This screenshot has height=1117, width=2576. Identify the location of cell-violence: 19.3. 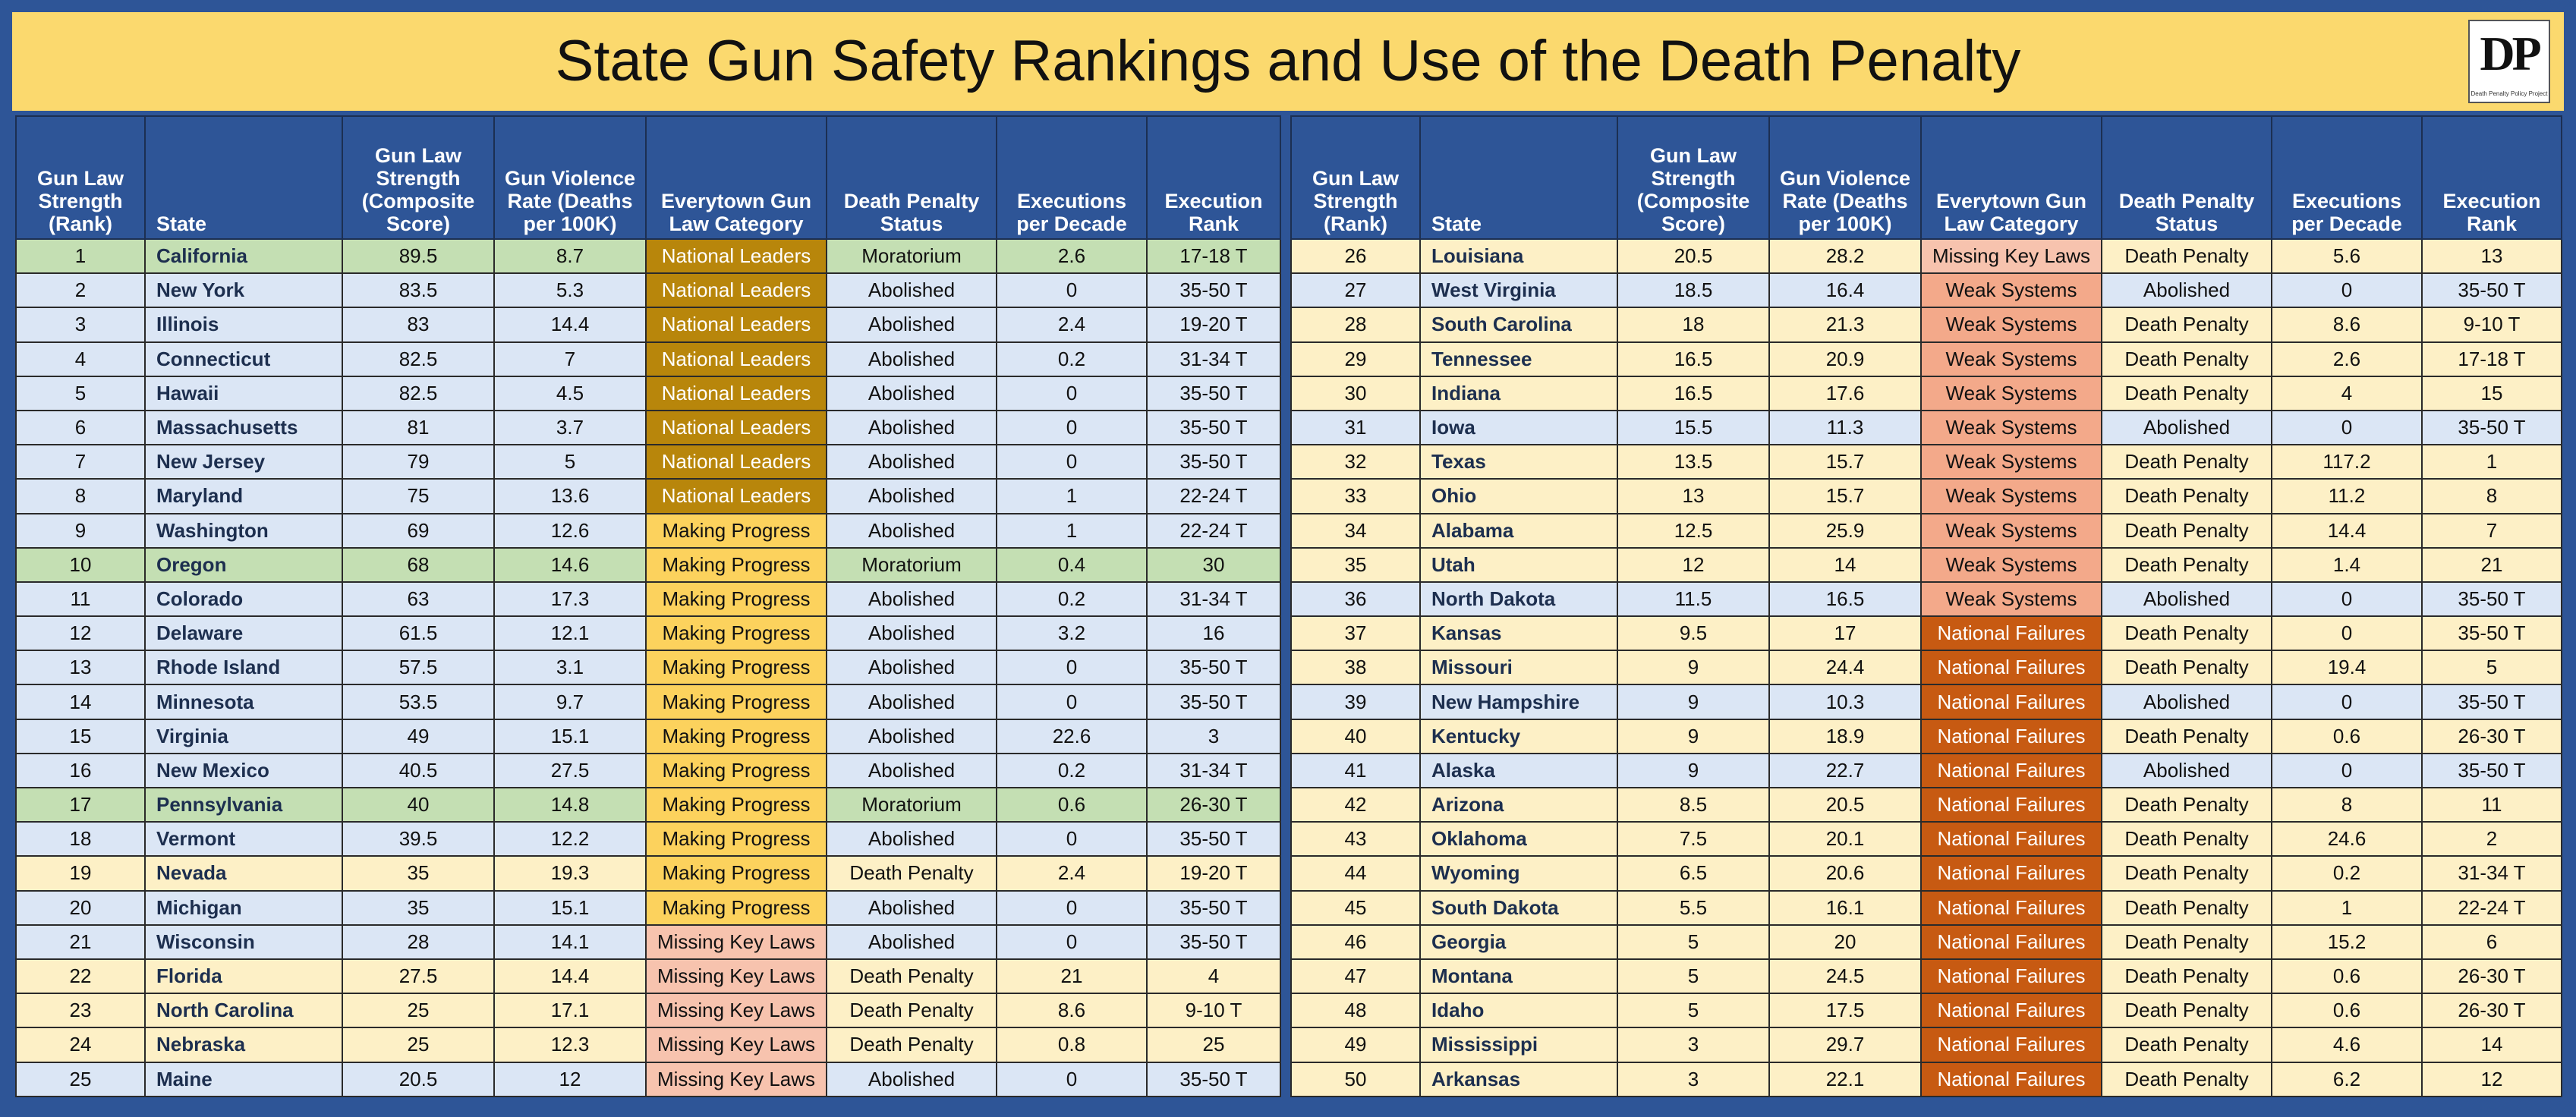
(570, 874).